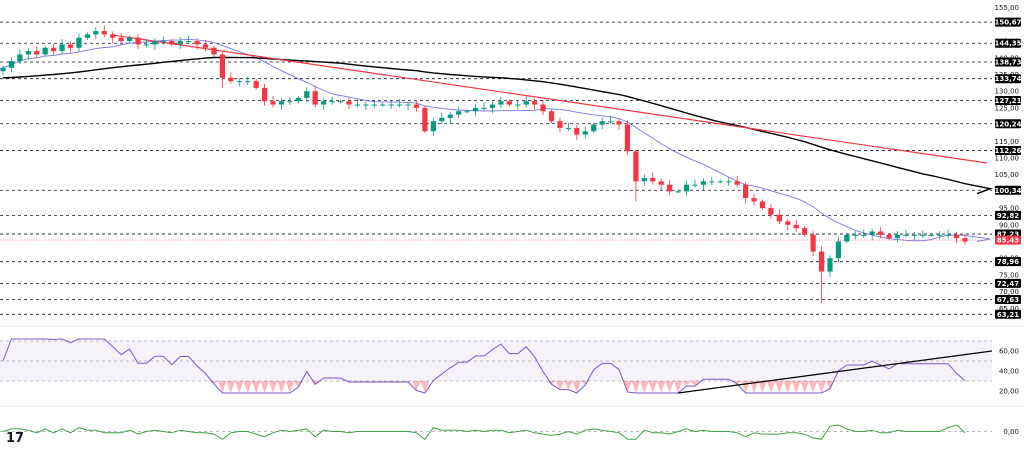 This screenshot has height=455, width=1024. Describe the element at coordinates (1007, 175) in the screenshot. I see `price-axis-tick-label: 105,00` at that location.